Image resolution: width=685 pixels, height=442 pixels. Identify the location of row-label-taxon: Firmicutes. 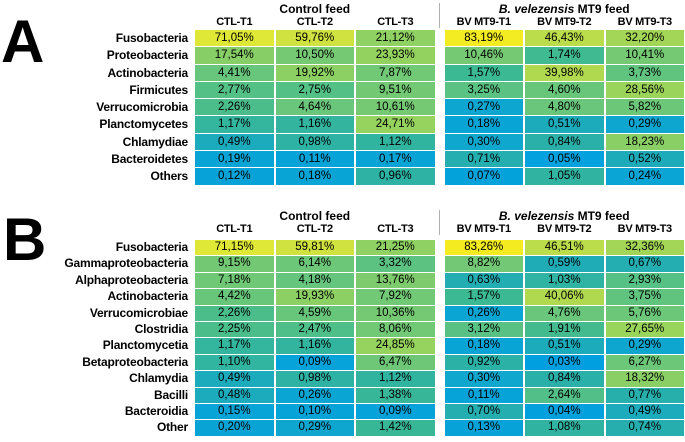
(158, 89).